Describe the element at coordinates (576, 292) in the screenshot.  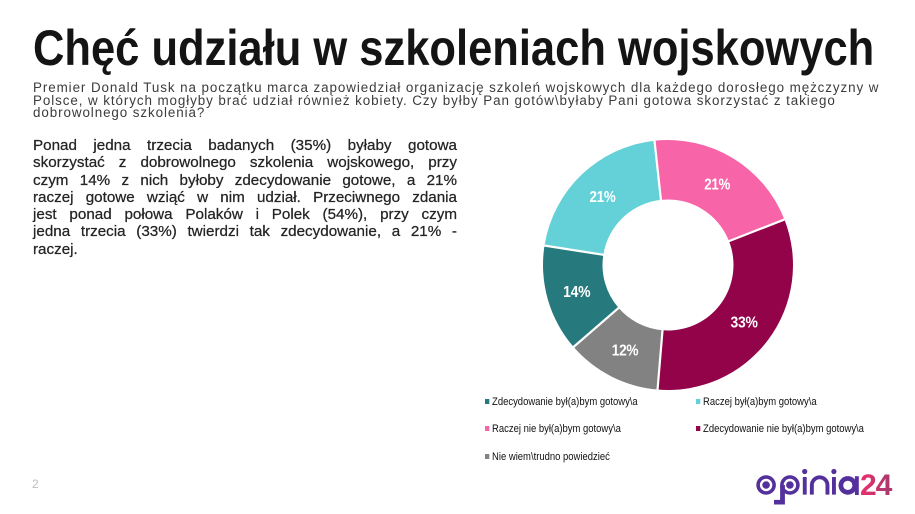
I see `svg-text: 14%` at that location.